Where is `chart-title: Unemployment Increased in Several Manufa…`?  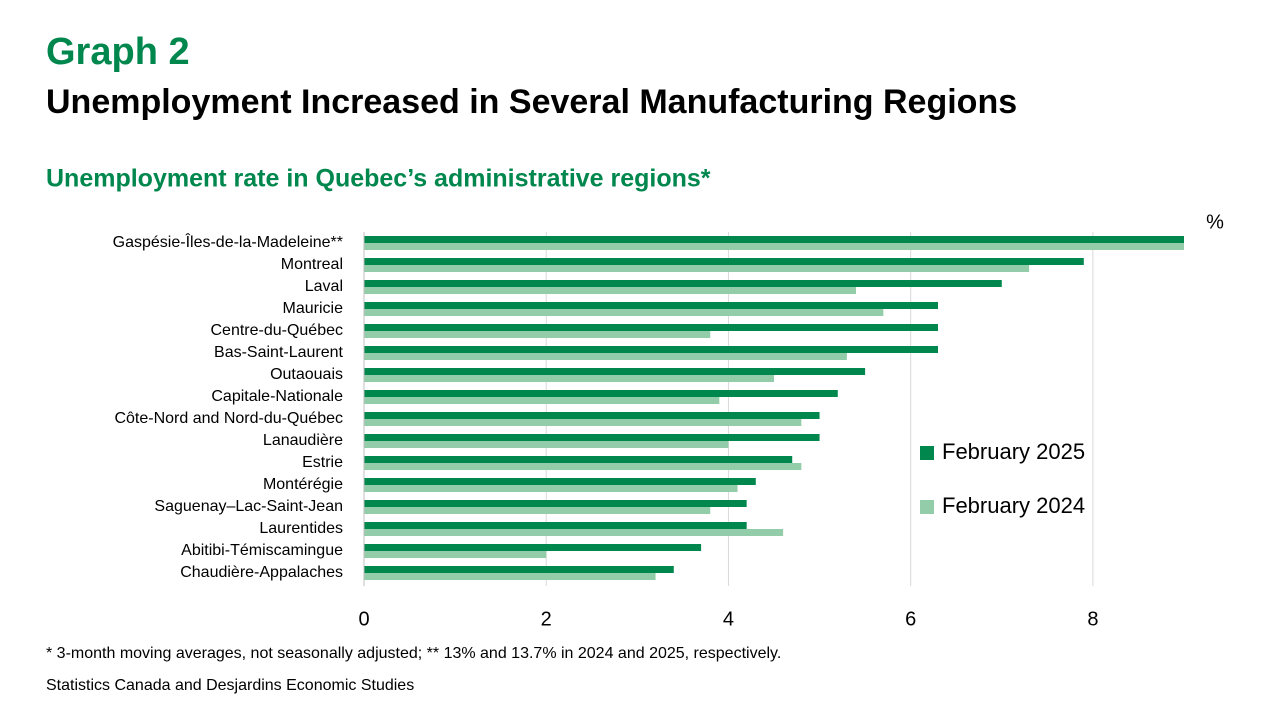 chart-title: Unemployment Increased in Several Manufa… is located at coordinates (531, 102).